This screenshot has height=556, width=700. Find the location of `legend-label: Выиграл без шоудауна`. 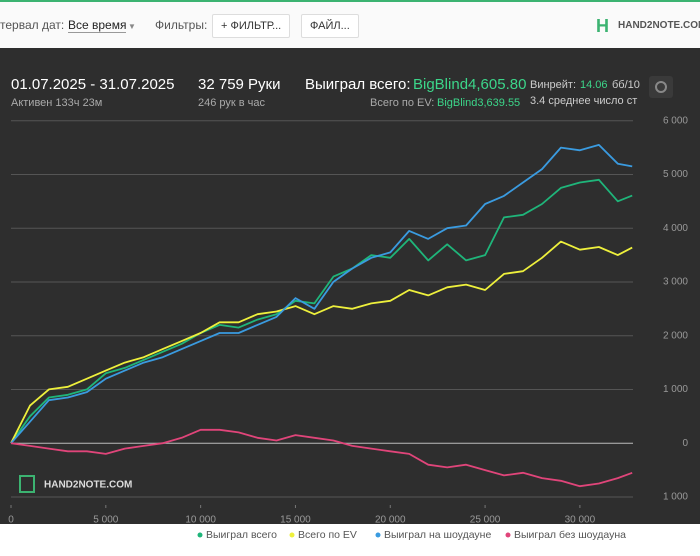

legend-label: Выиграл без шоудауна is located at coordinates (570, 535).